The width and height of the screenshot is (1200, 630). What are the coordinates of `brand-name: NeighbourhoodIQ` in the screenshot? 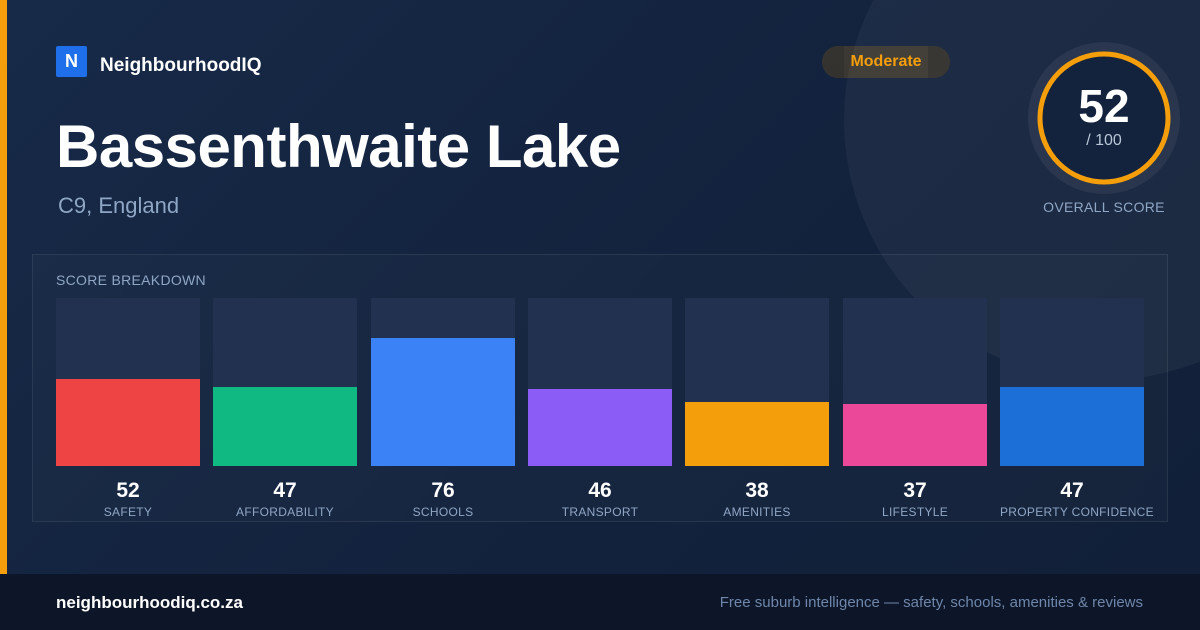 It's located at (181, 65).